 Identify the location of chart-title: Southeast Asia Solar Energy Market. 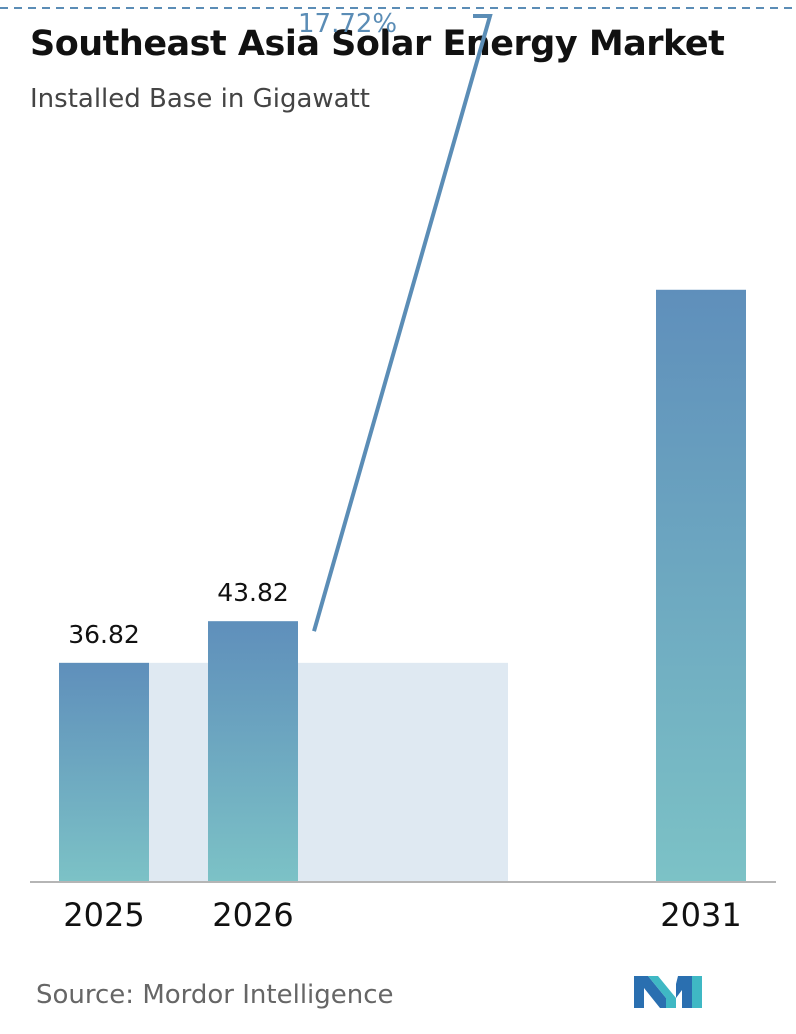
(377, 44).